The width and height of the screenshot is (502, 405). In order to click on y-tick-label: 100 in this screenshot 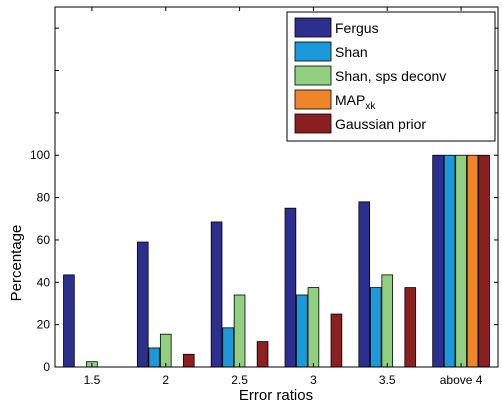, I will do `click(40, 155)`.